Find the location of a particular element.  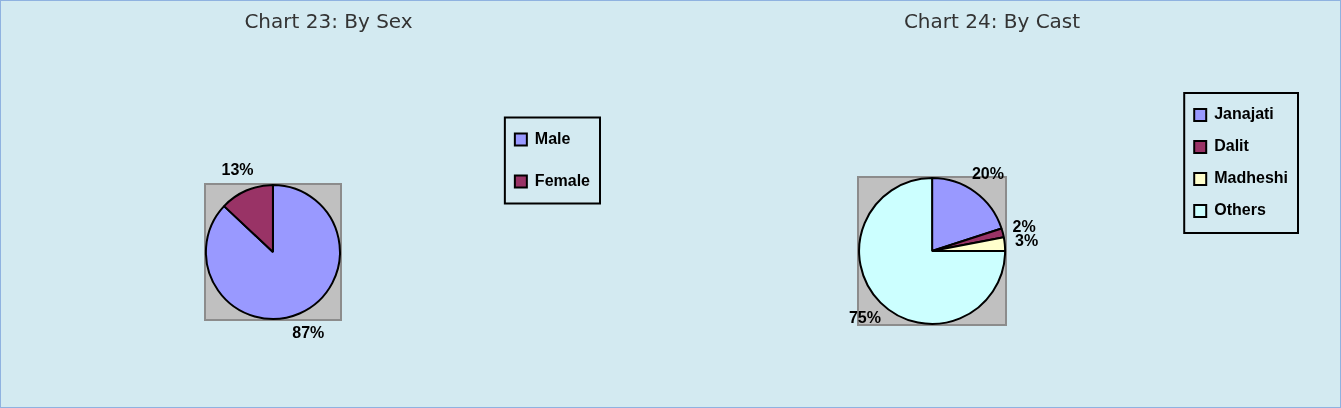

data-label: 20% is located at coordinates (987, 173).